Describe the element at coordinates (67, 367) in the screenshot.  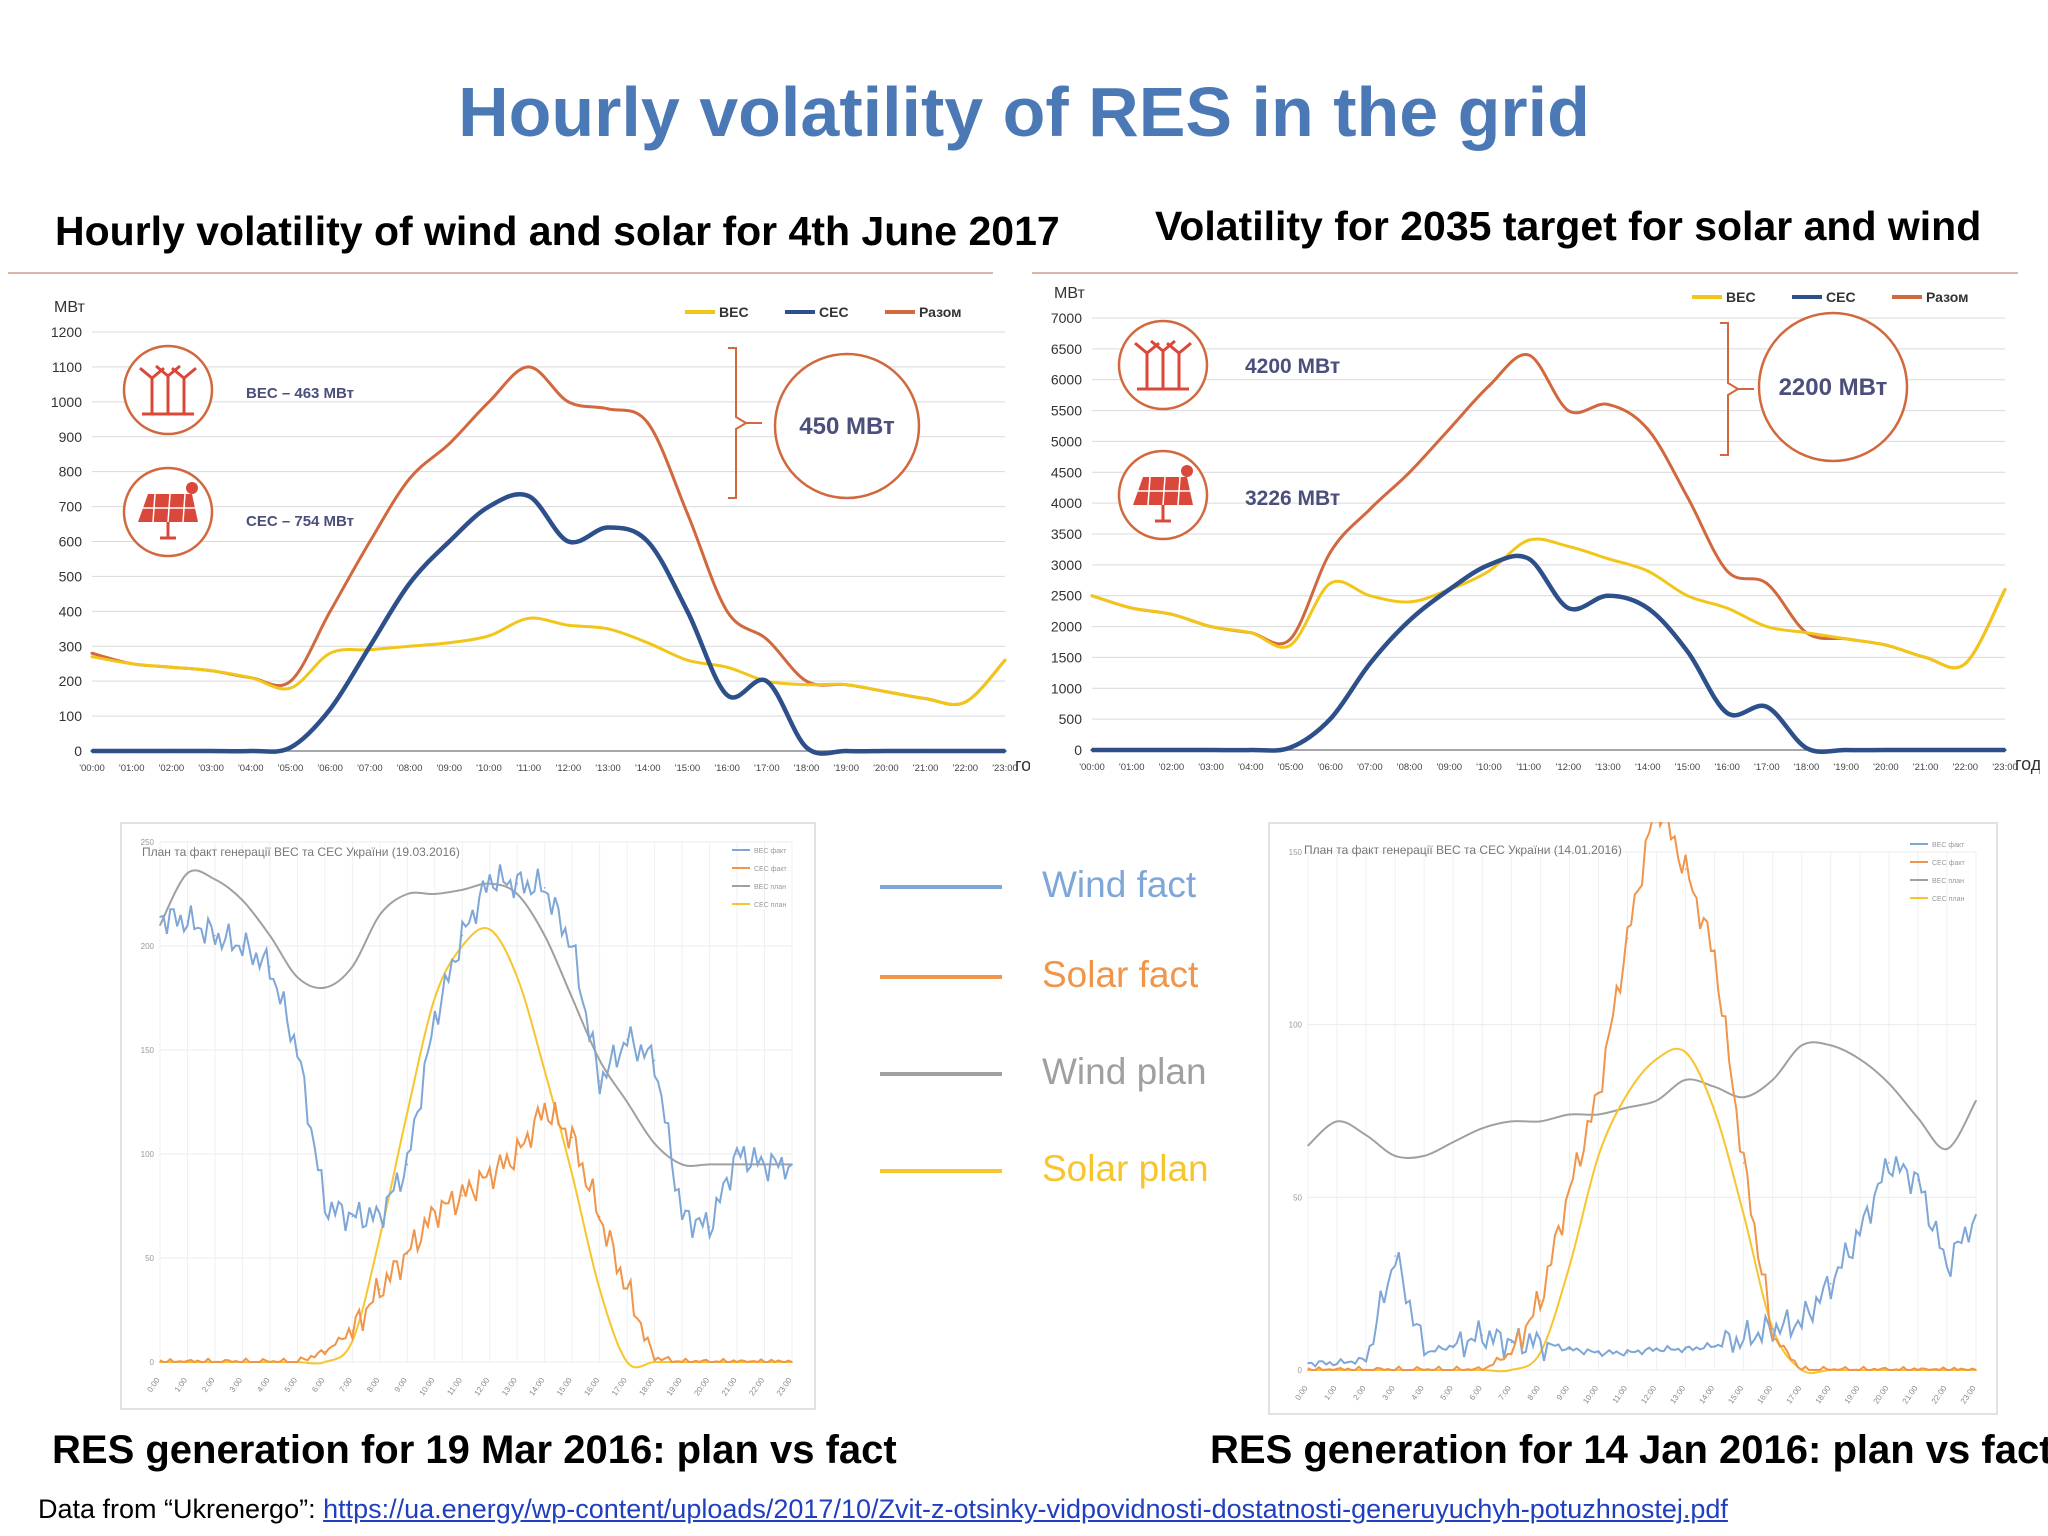
I see `y-tick-label: 1100` at that location.